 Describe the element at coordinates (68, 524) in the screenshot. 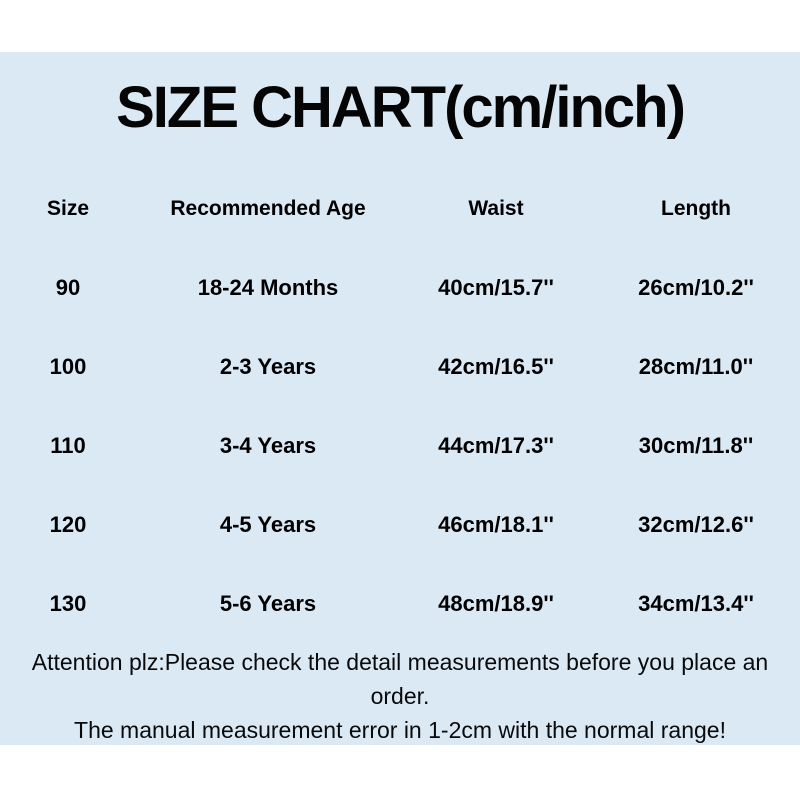

I see `cell-size: 120` at that location.